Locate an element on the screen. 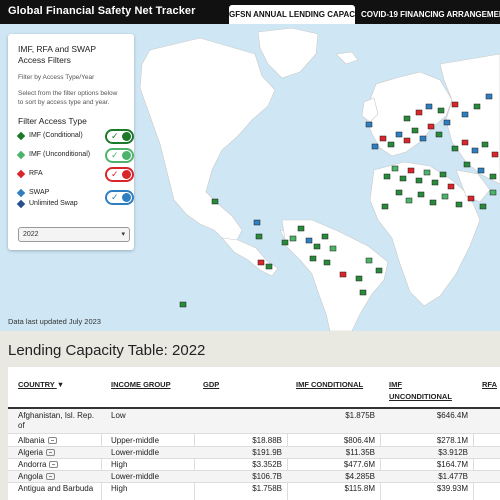 The image size is (500, 500). column-header-country: COUNTRY ▼ is located at coordinates (41, 384).